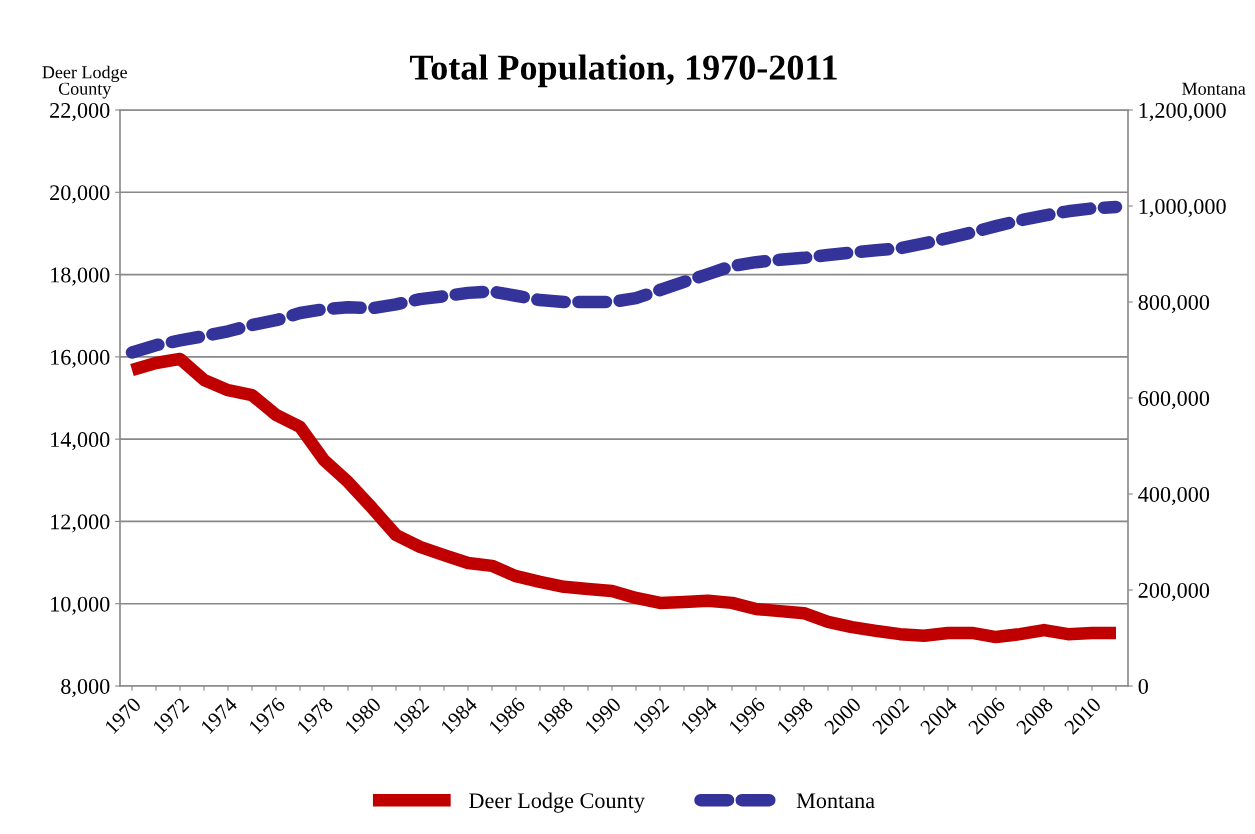 This screenshot has width=1255, height=834. I want to click on y2-tick-label: 0, so click(1143, 686).